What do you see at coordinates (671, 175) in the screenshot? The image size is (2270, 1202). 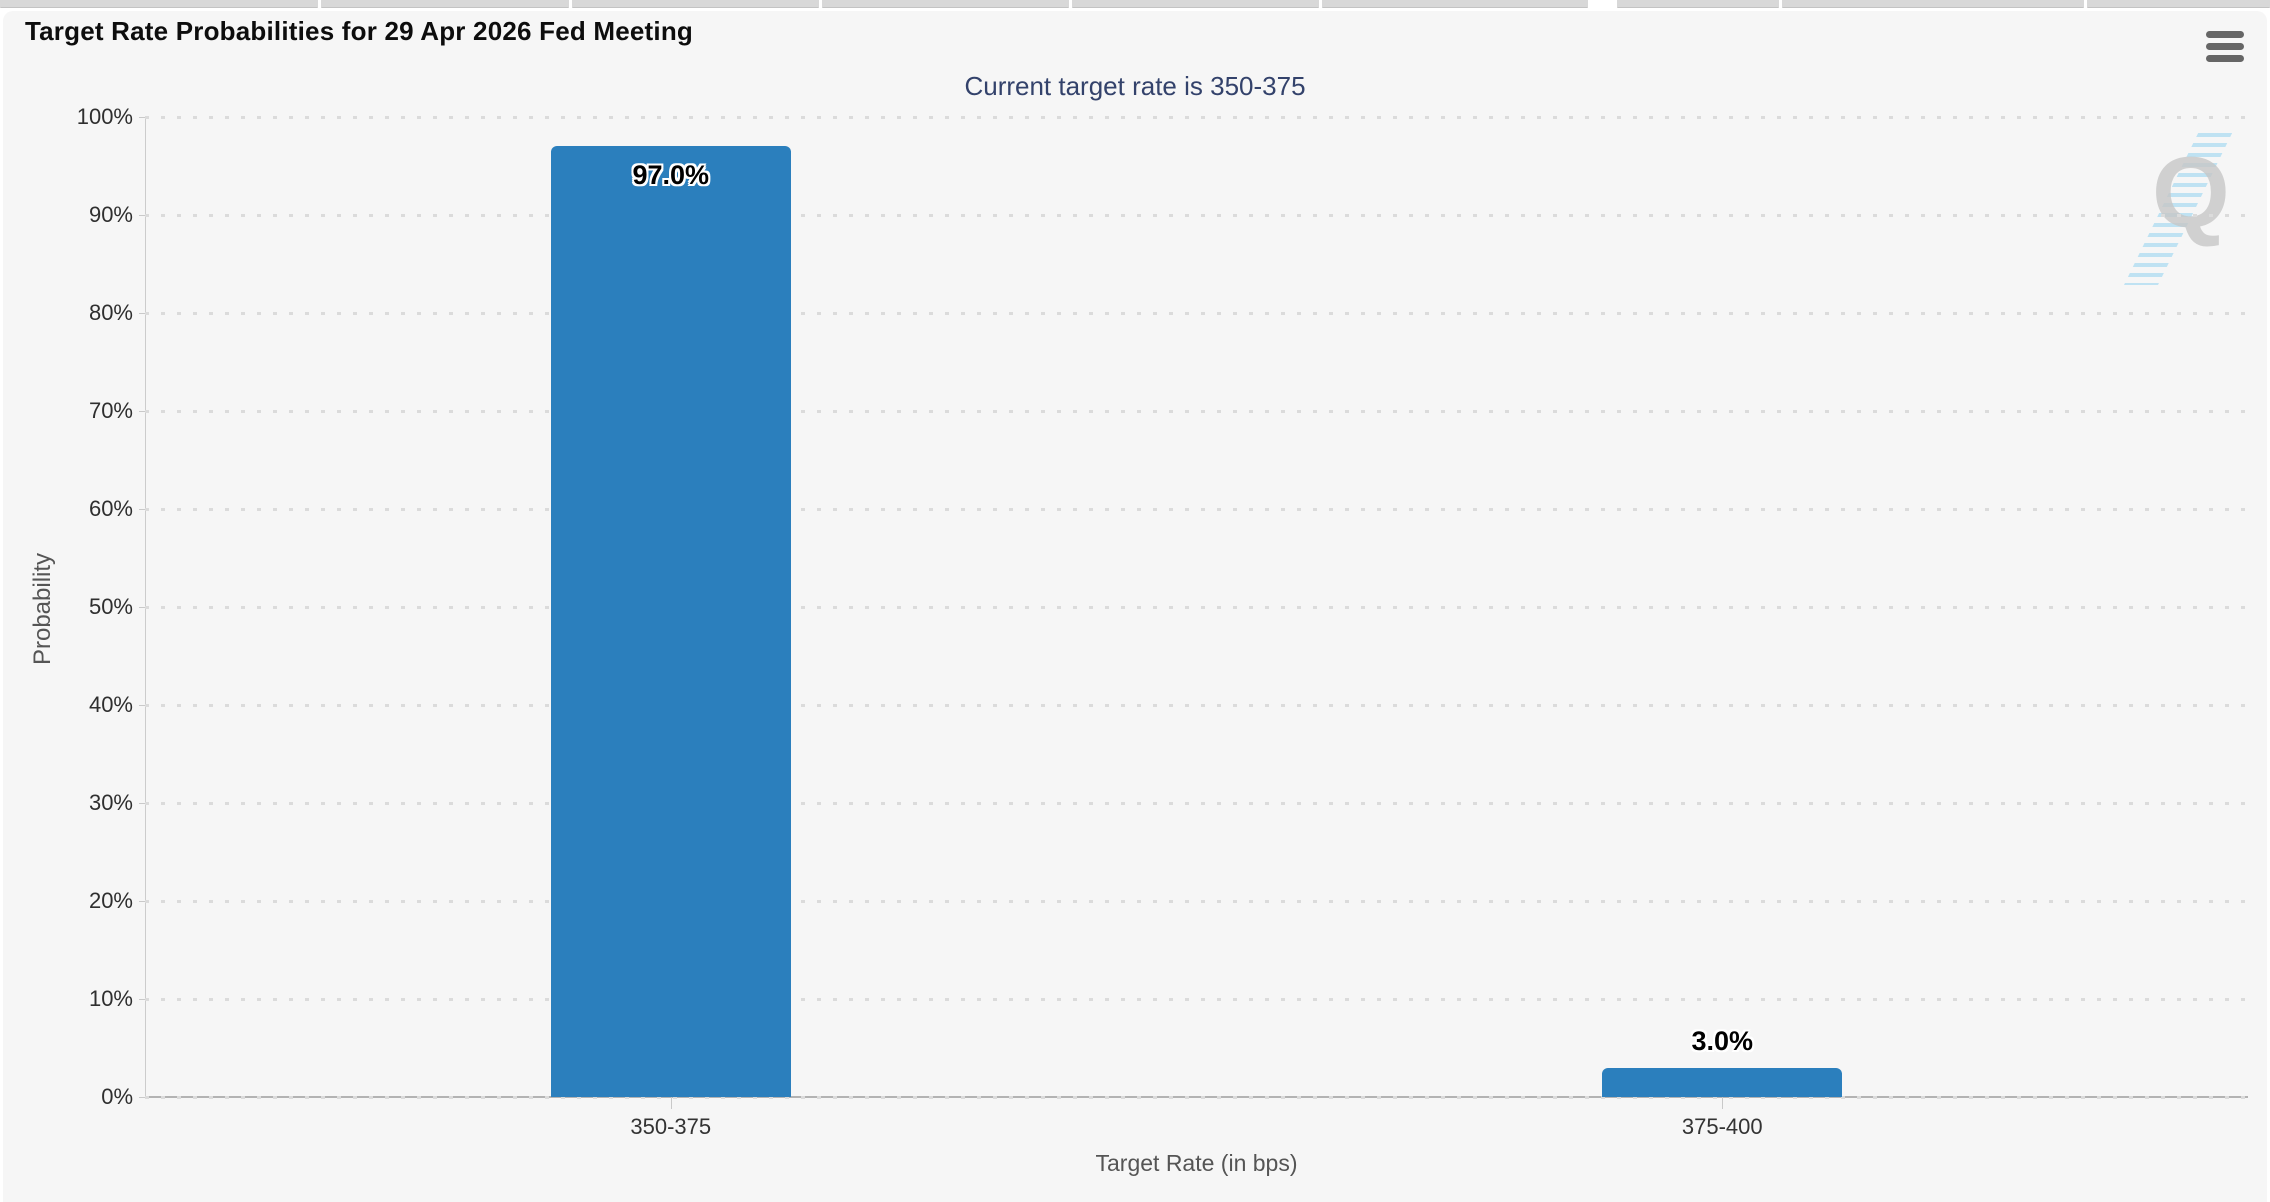 I see `bar-value-label: 97.0%` at bounding box center [671, 175].